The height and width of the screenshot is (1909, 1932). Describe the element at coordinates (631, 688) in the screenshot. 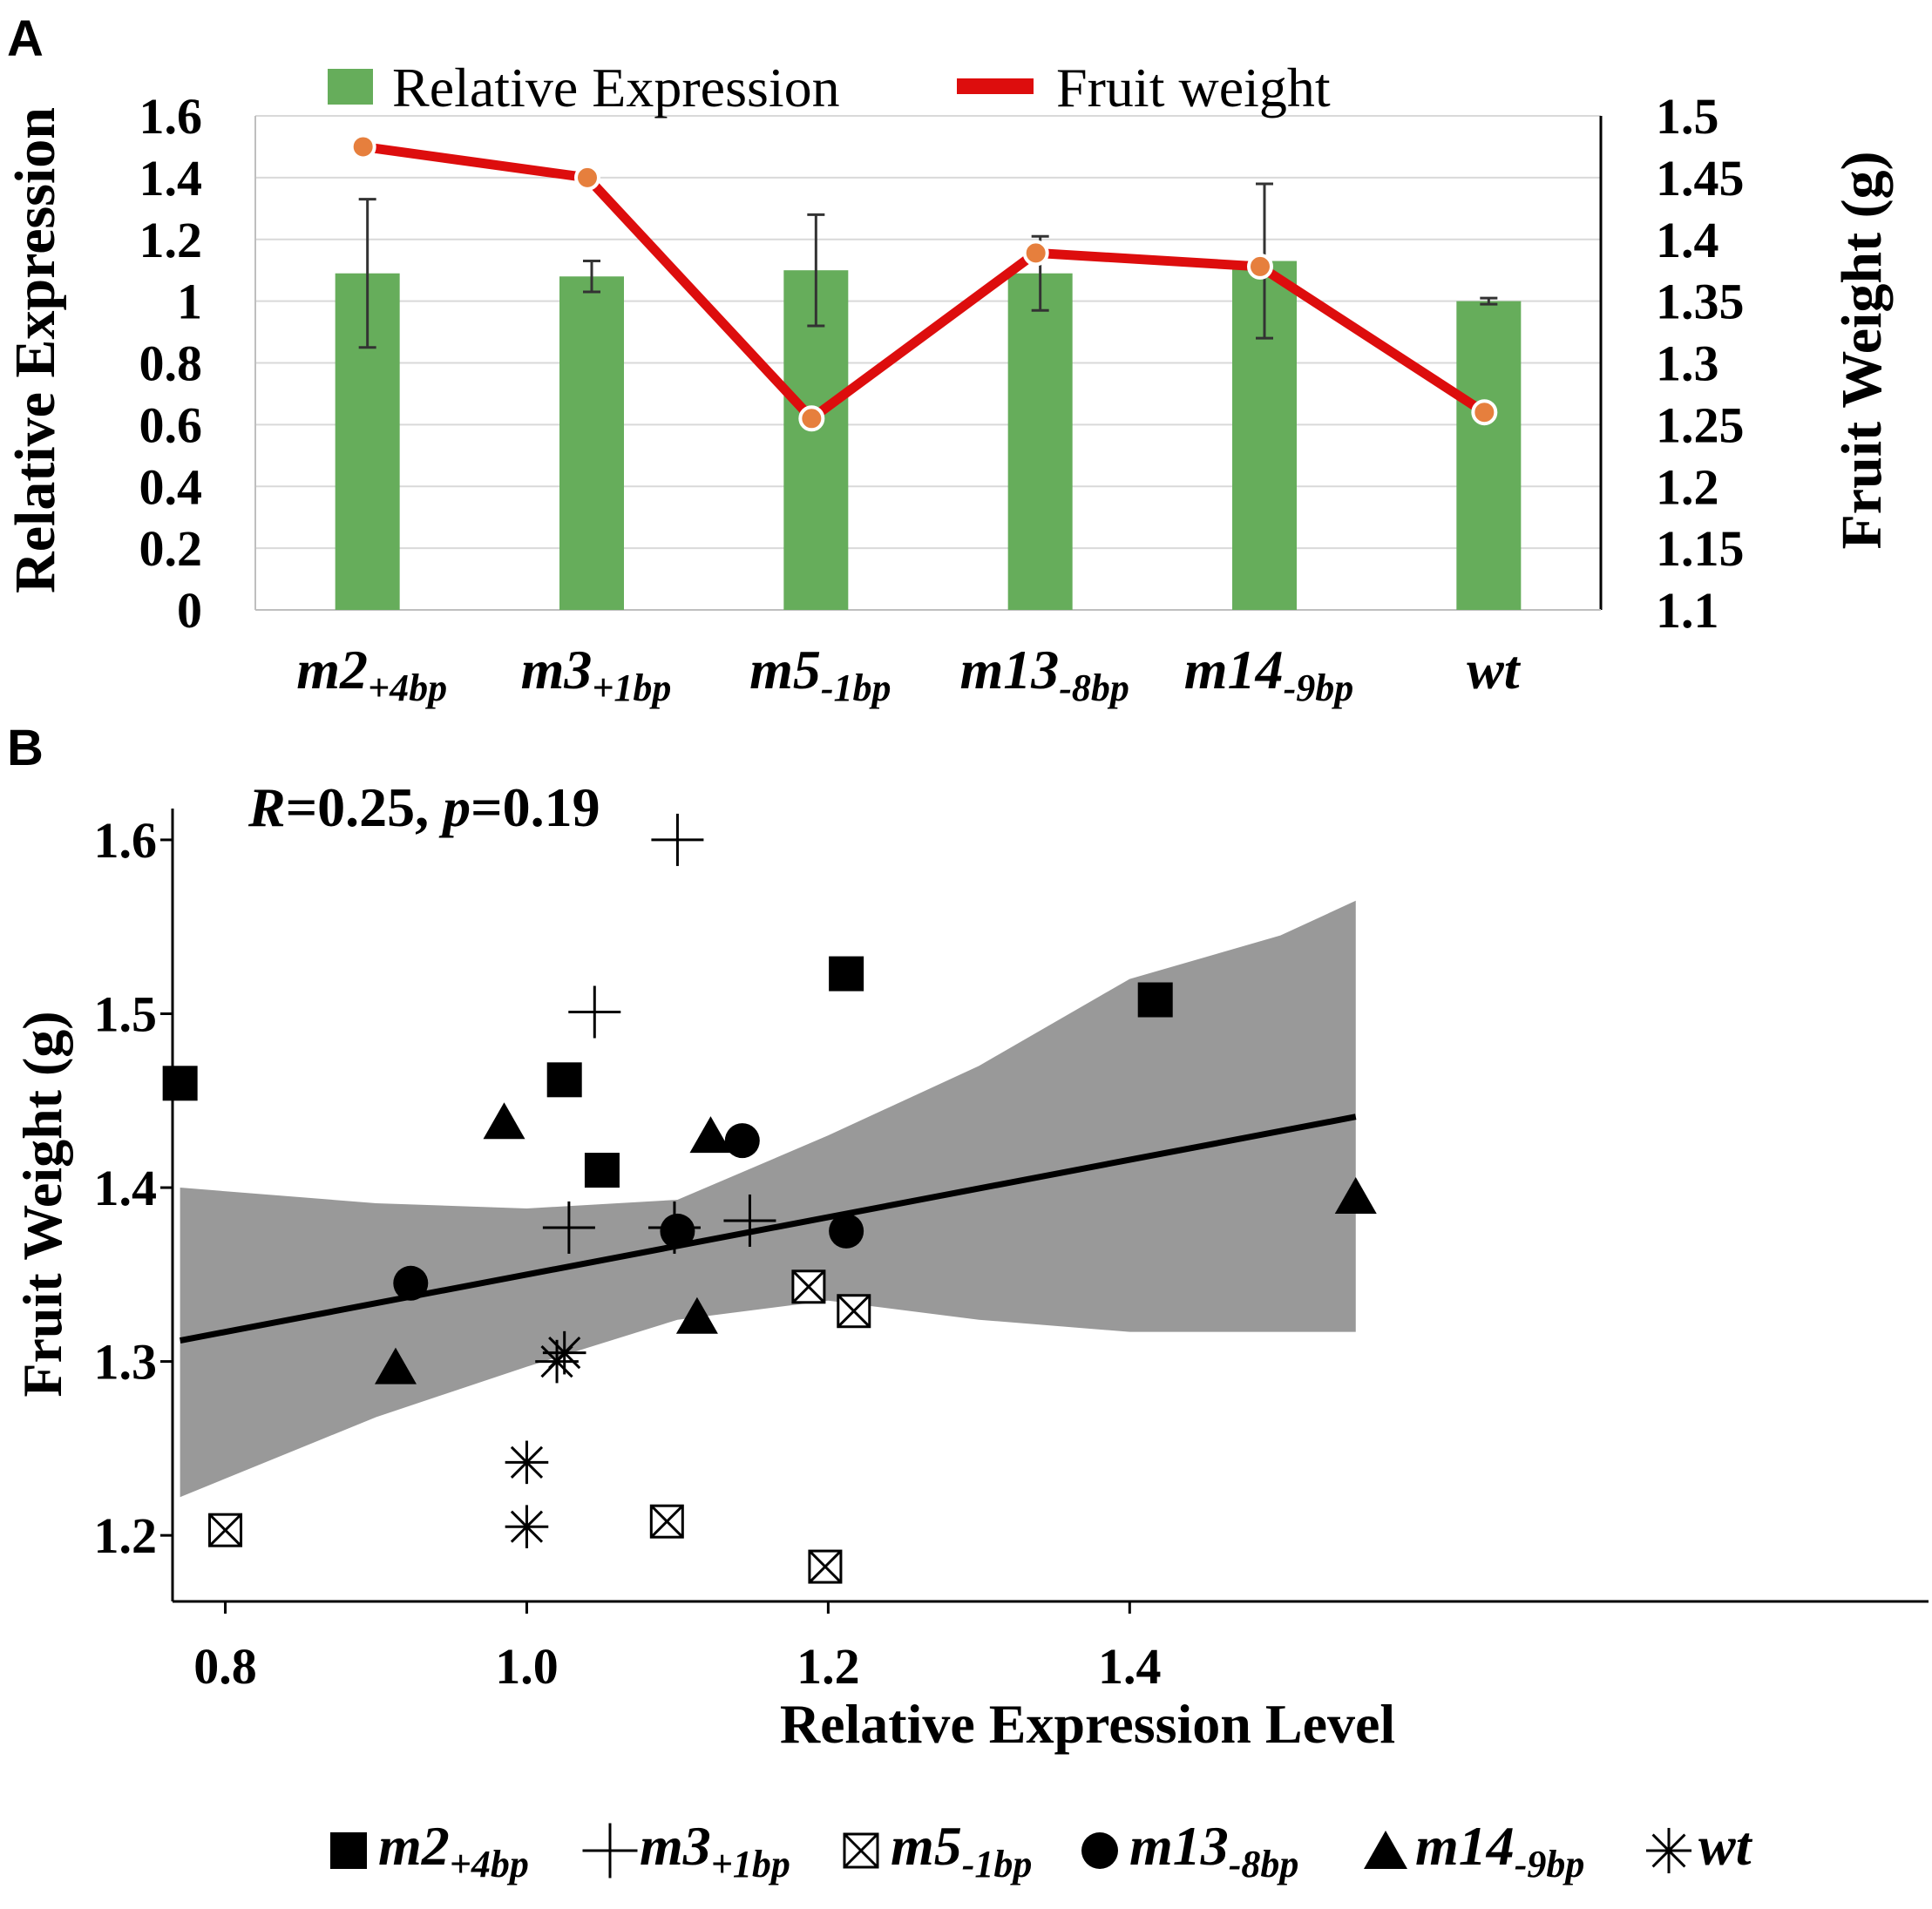

I see `category-subscript: +1bp` at that location.